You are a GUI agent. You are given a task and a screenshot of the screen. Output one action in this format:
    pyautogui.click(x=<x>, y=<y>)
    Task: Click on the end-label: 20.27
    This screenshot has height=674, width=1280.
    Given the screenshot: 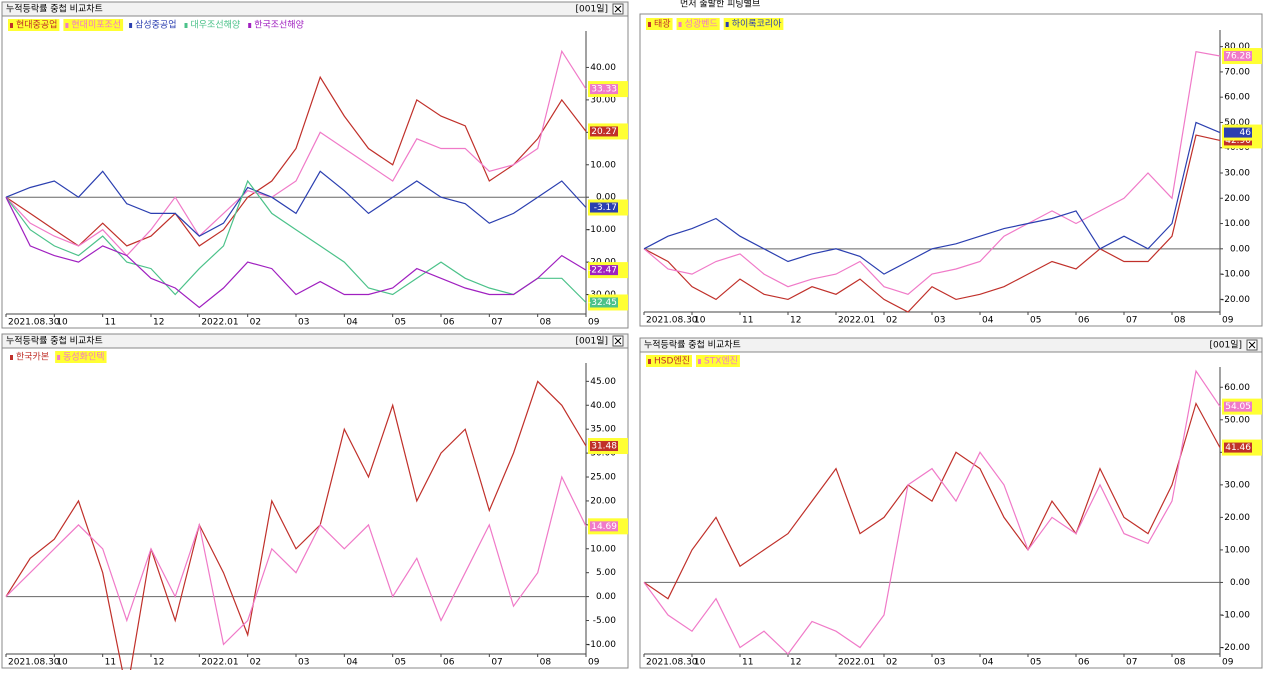 What is the action you would take?
    pyautogui.click(x=604, y=132)
    